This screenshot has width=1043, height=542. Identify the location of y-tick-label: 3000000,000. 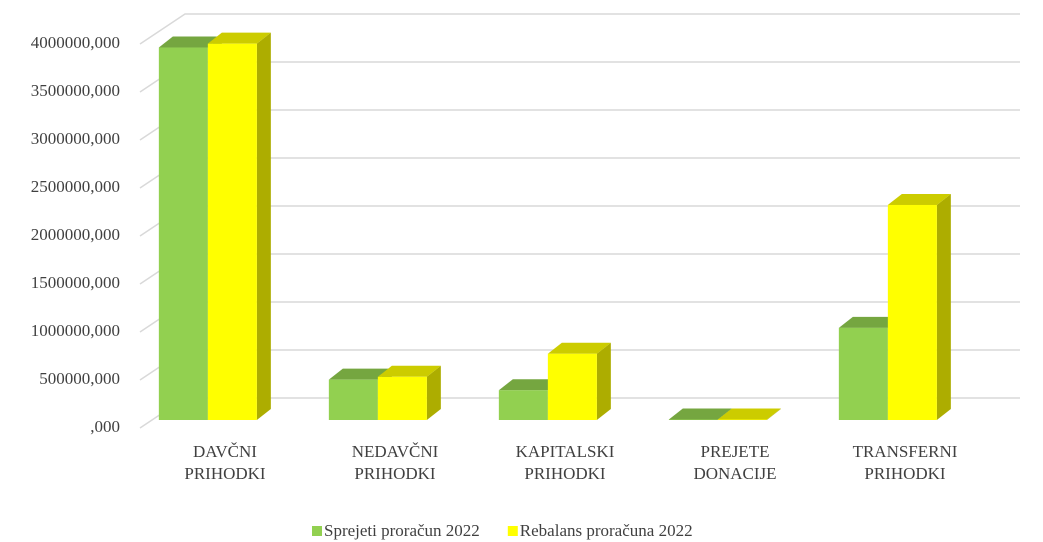
(75, 138).